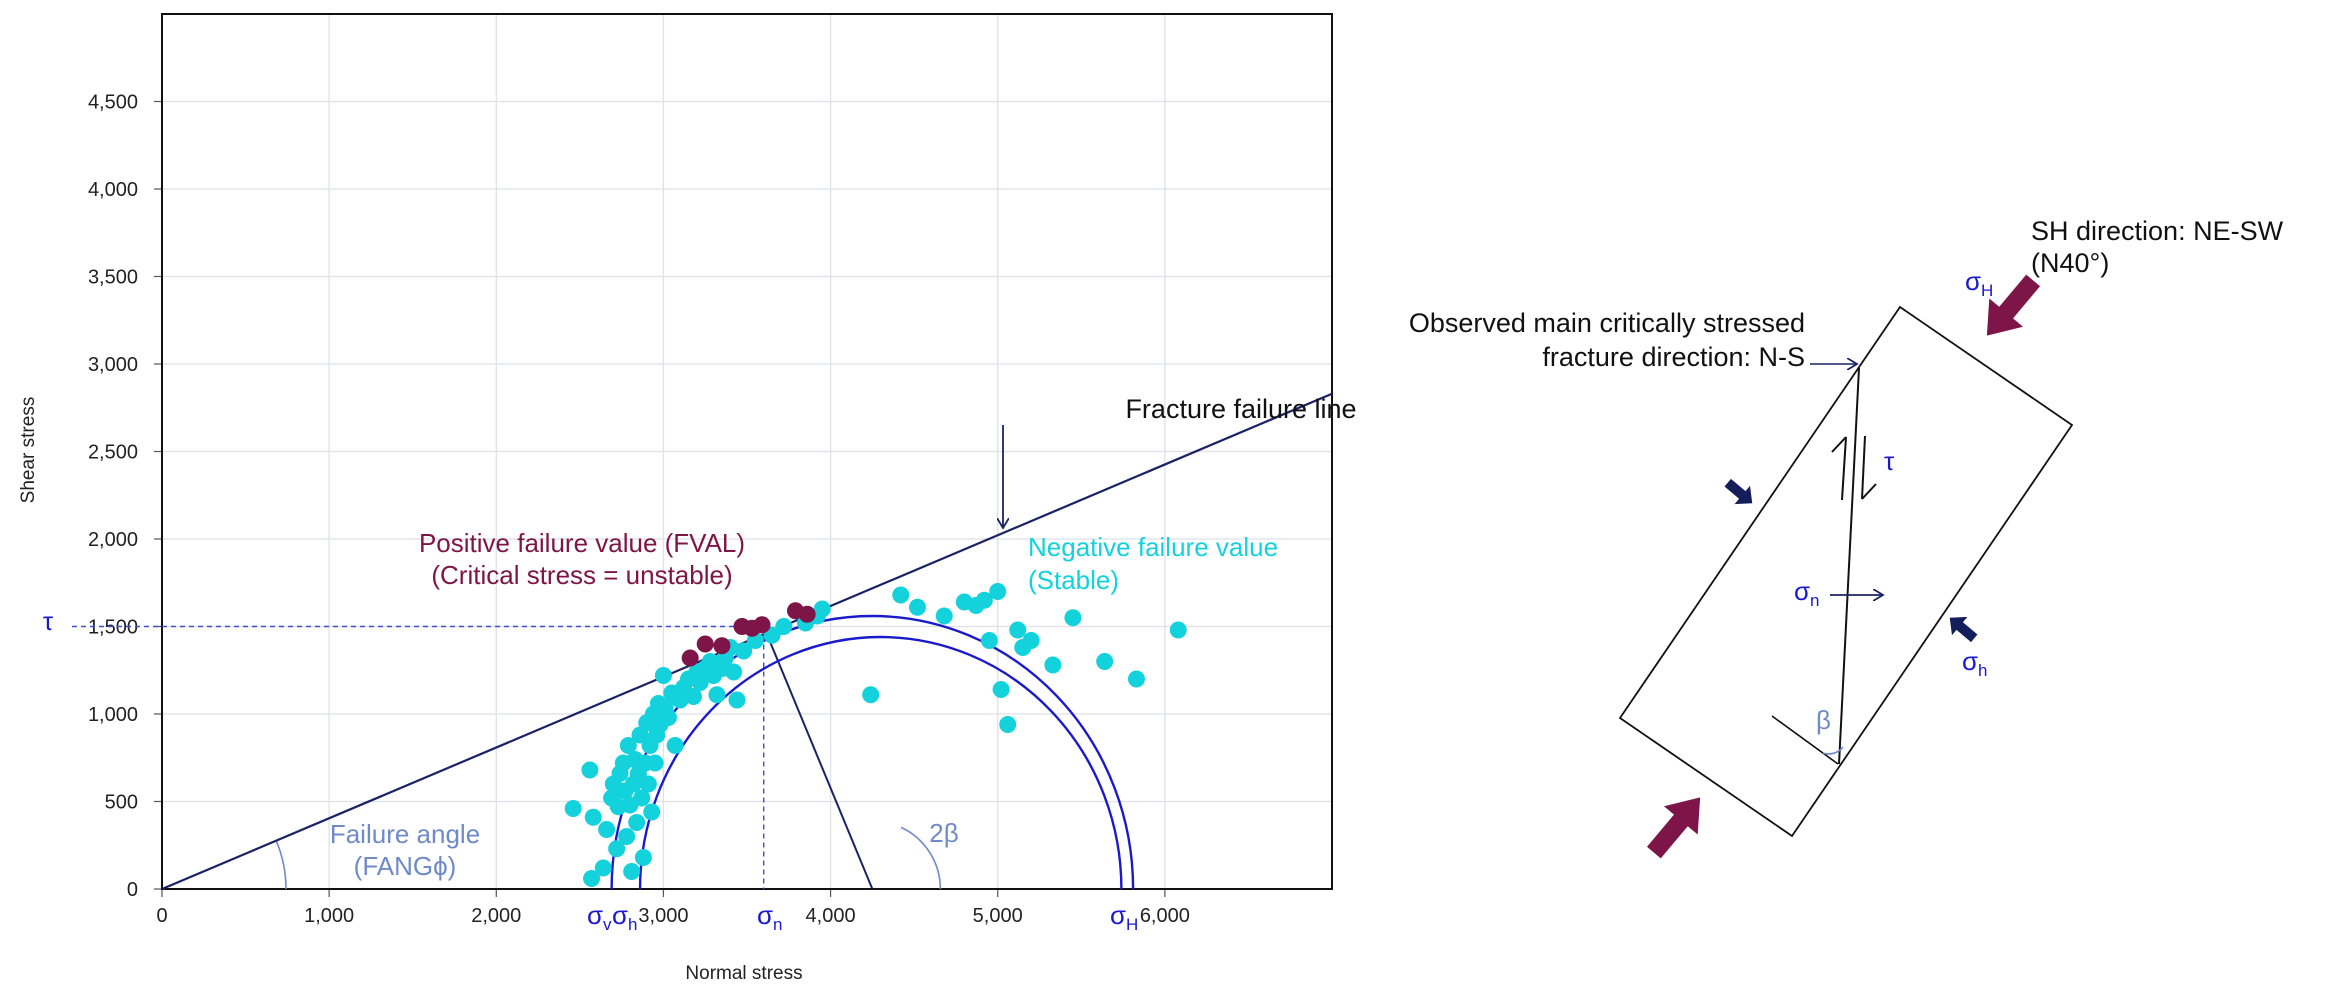  I want to click on x-tick-label: 5,000, so click(998, 916).